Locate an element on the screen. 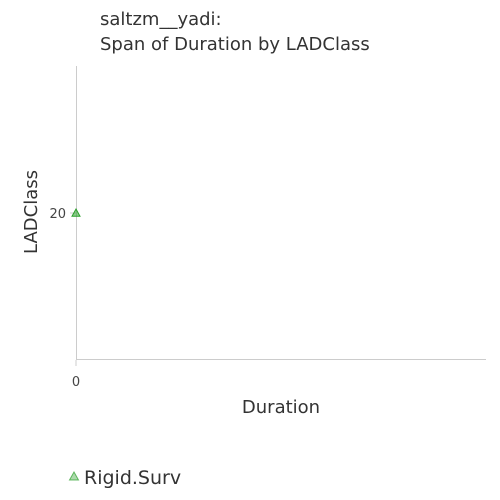 This screenshot has width=500, height=500. x-axis-title: Duration is located at coordinates (281, 407).